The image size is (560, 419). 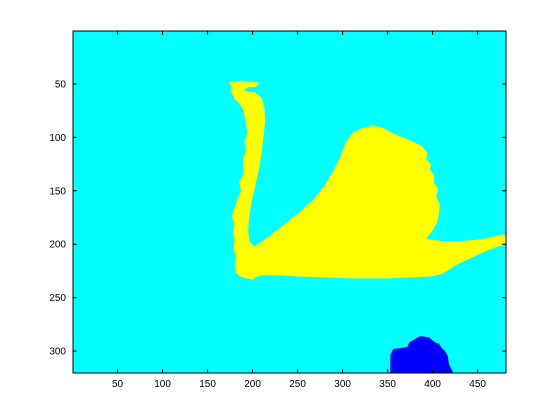 What do you see at coordinates (342, 384) in the screenshot?
I see `x-tick-label: 300` at bounding box center [342, 384].